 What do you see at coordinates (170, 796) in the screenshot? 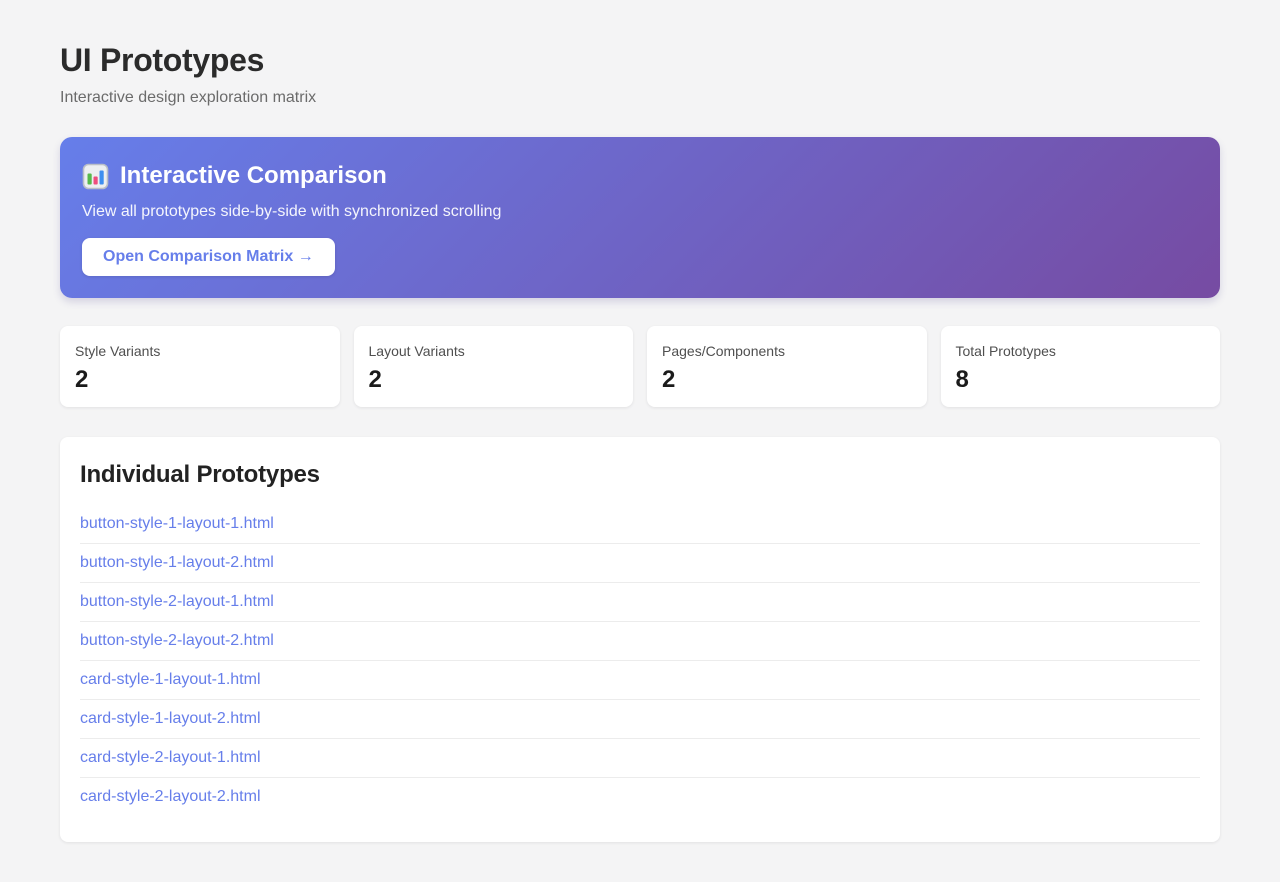
I see `prototype-link: card-style-2-layout-2.html` at bounding box center [170, 796].